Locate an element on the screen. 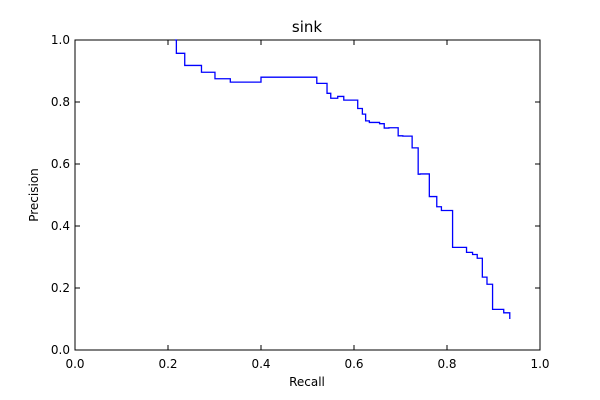 This screenshot has width=600, height=400. y-tick-label: 0.0 is located at coordinates (60, 350).